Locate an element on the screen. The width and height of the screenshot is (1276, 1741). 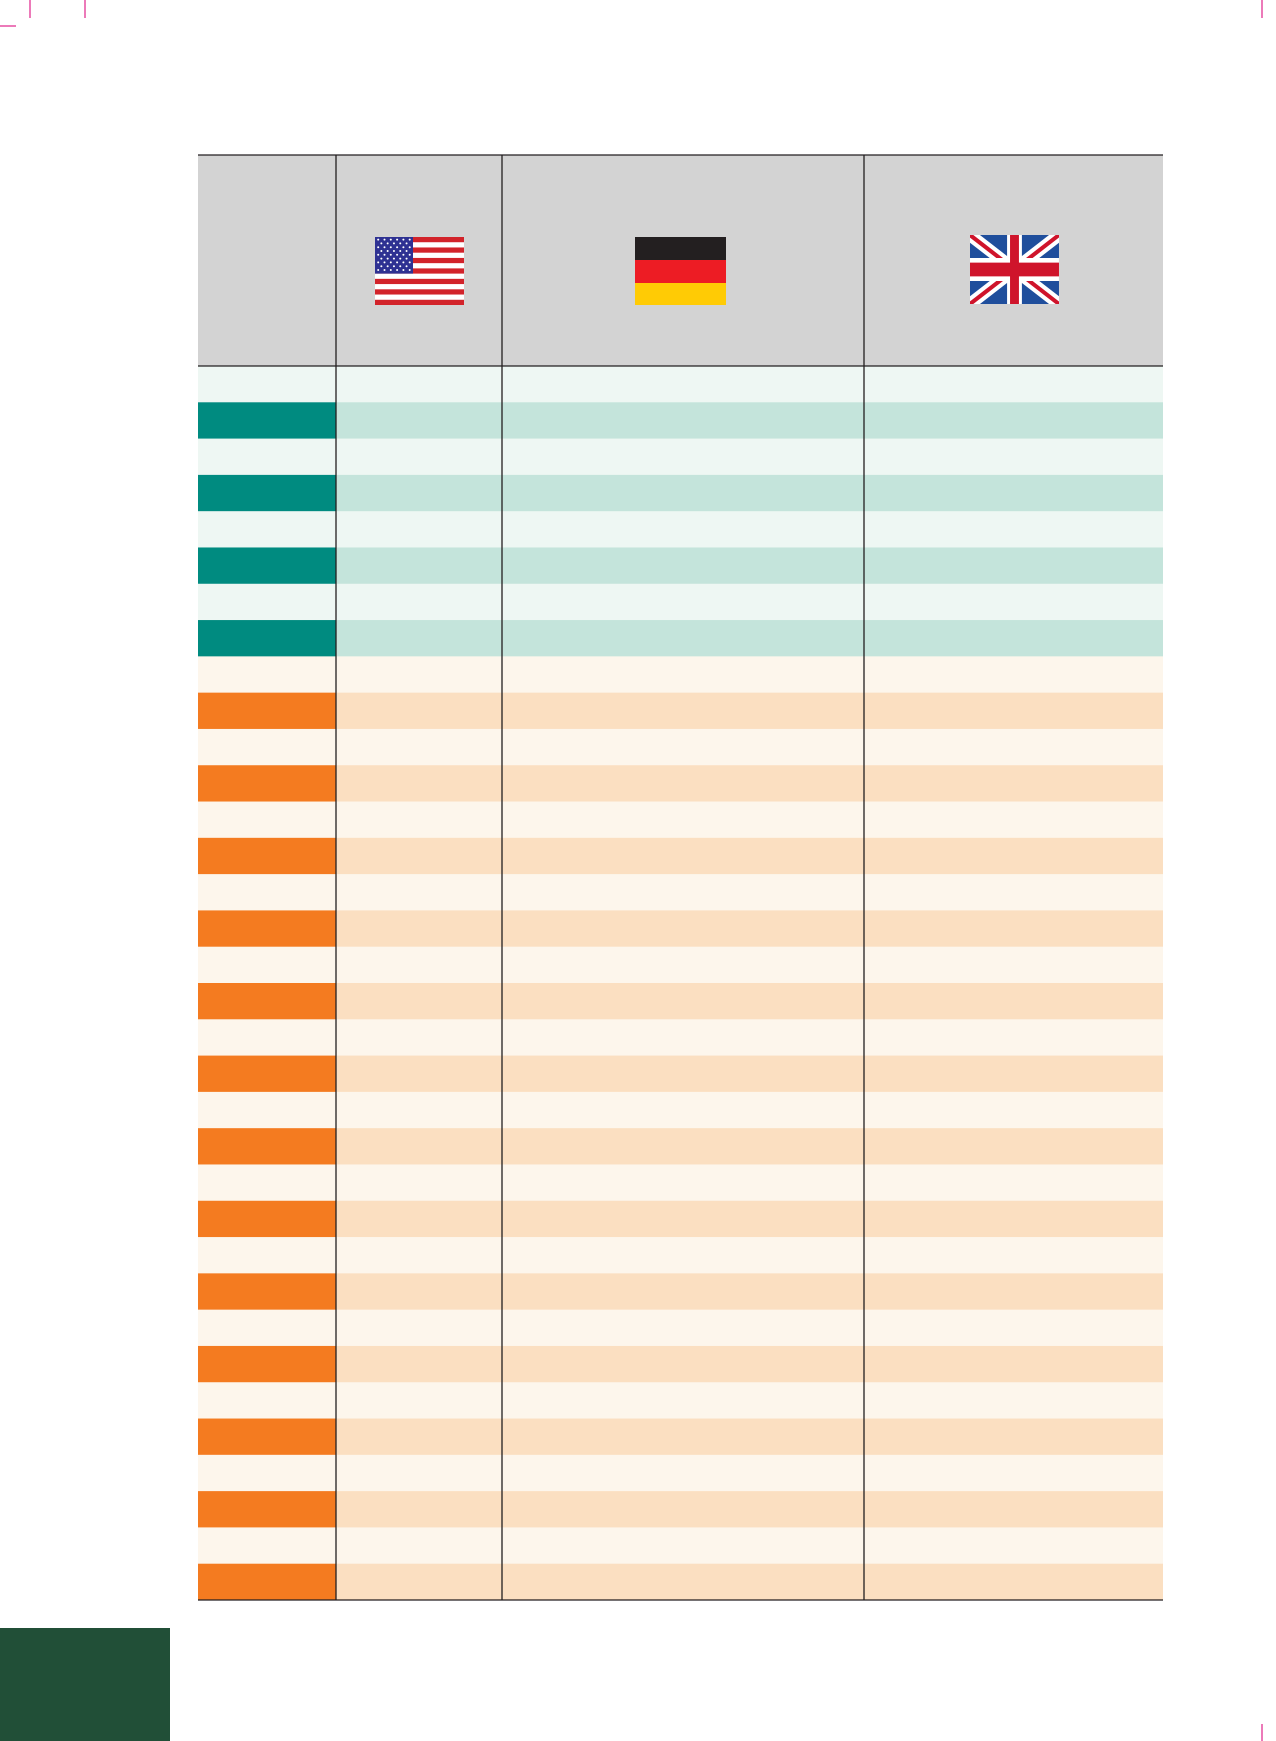
flag-us is located at coordinates (419, 271).